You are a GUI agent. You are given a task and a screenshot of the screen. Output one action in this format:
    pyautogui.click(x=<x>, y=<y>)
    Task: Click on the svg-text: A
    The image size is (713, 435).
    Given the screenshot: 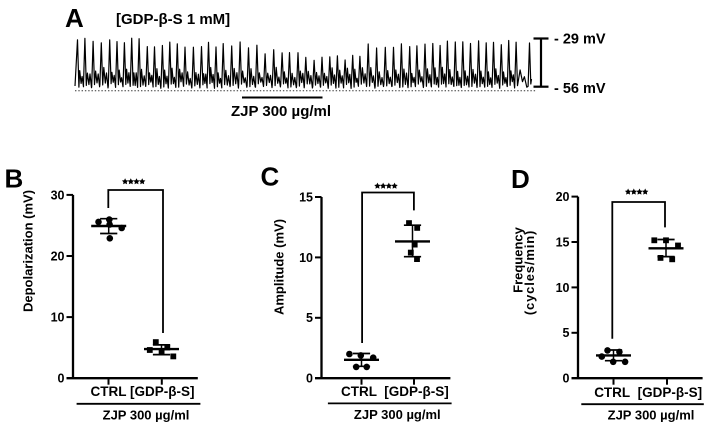 What is the action you would take?
    pyautogui.click(x=74, y=18)
    